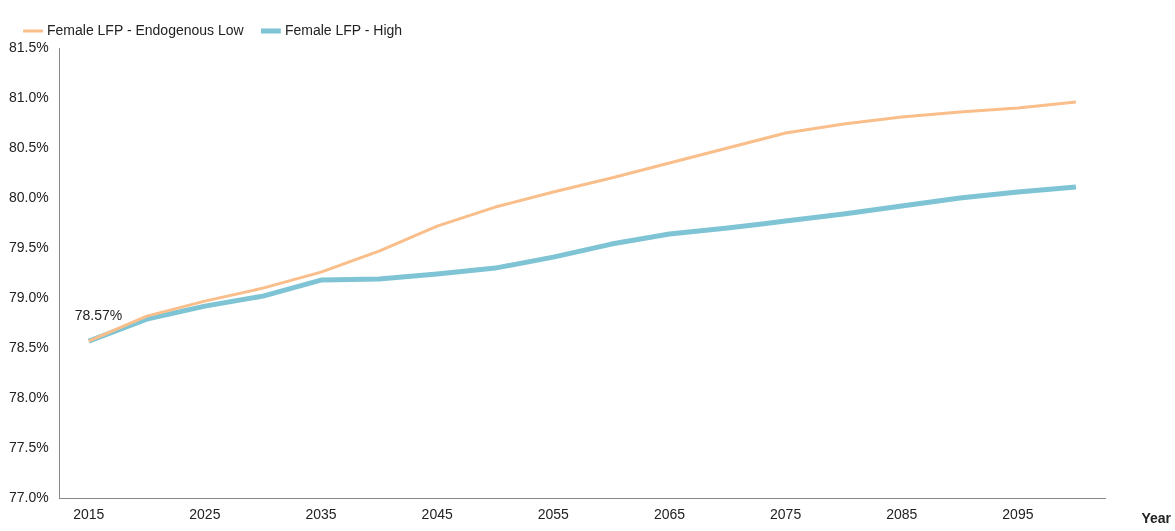 The height and width of the screenshot is (531, 1175). Describe the element at coordinates (28, 346) in the screenshot. I see `y-tick-label: 78.5%` at that location.